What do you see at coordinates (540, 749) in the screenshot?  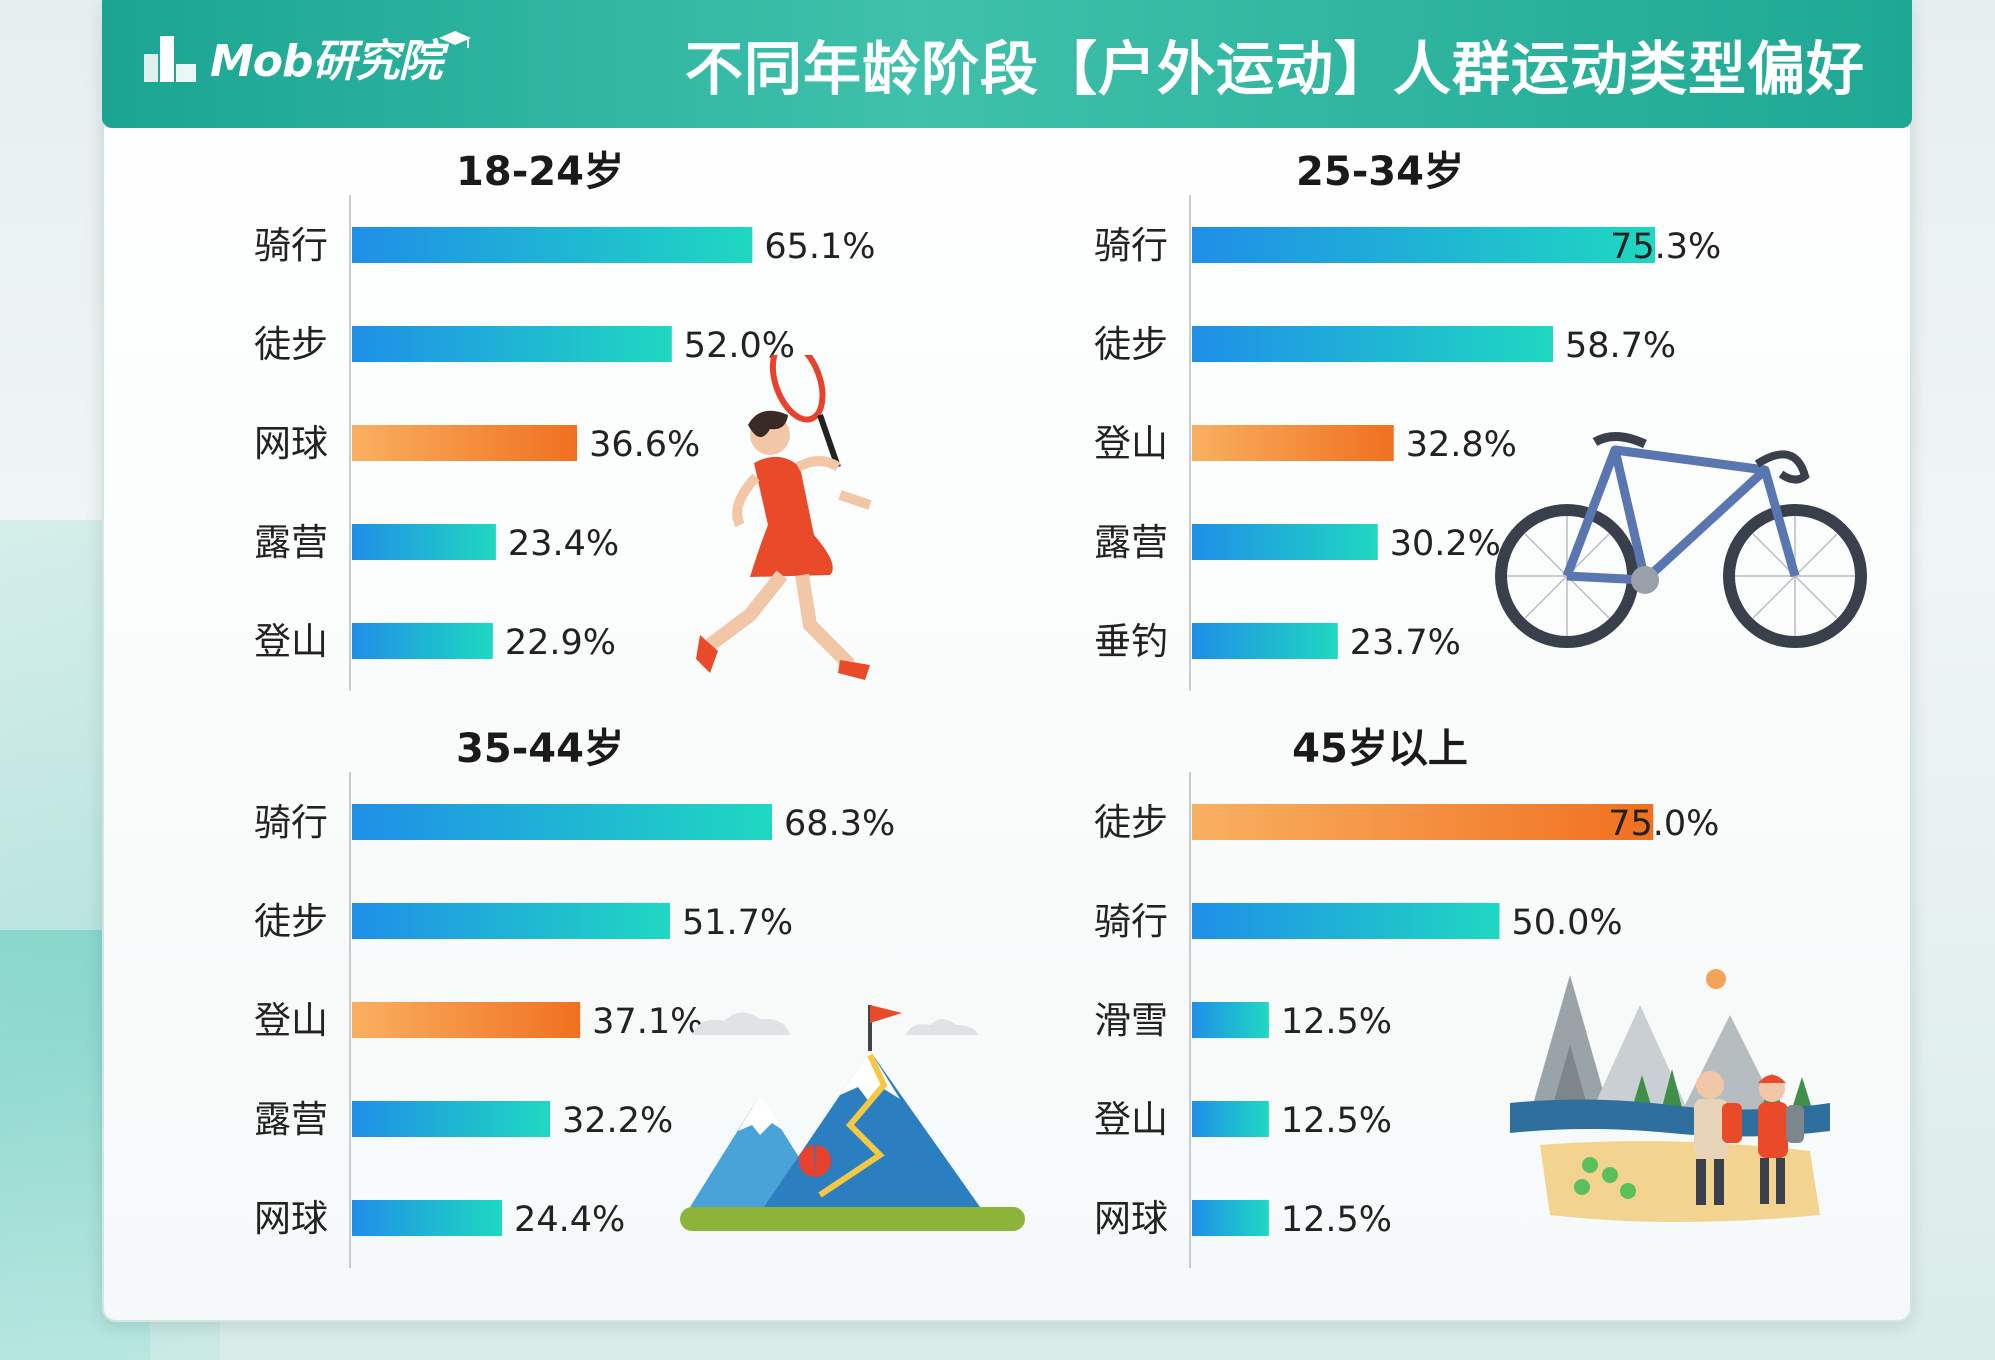 I see `chart-title: 35-44岁` at bounding box center [540, 749].